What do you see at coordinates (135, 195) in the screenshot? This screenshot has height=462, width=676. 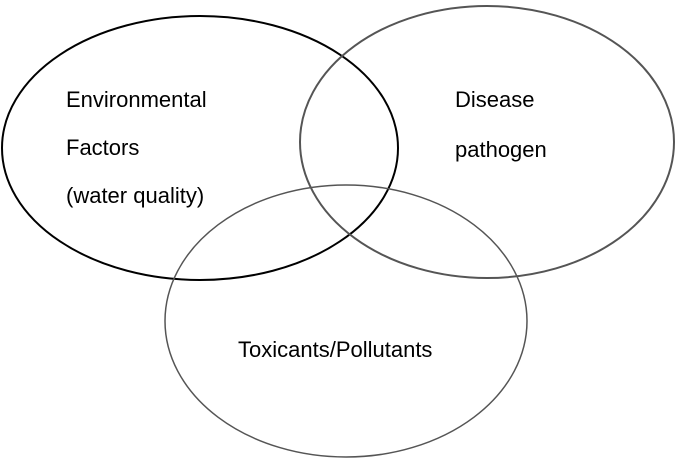 I see `set-label: (water quality)` at bounding box center [135, 195].